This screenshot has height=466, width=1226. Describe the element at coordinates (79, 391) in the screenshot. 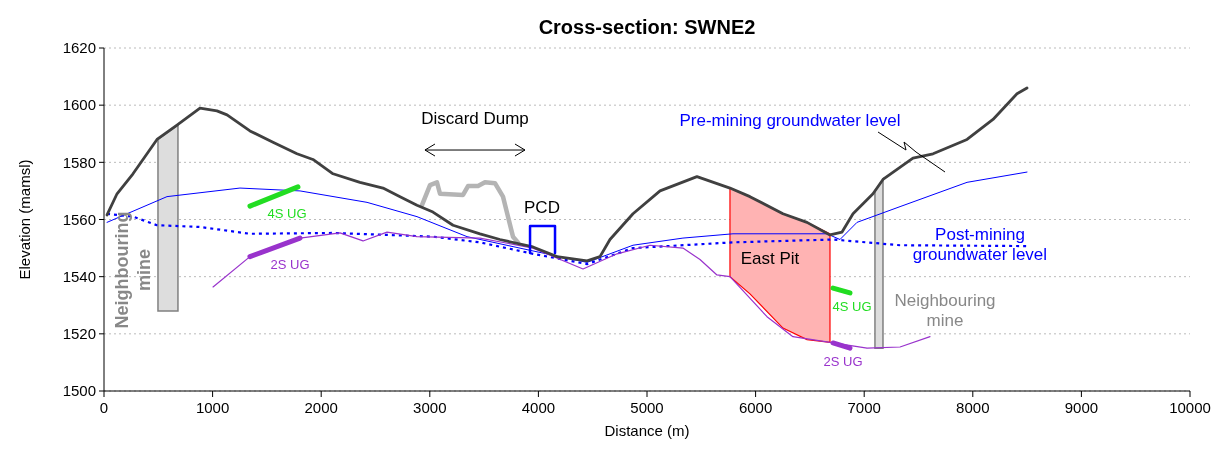

I see `y-tick-label: 1500` at that location.